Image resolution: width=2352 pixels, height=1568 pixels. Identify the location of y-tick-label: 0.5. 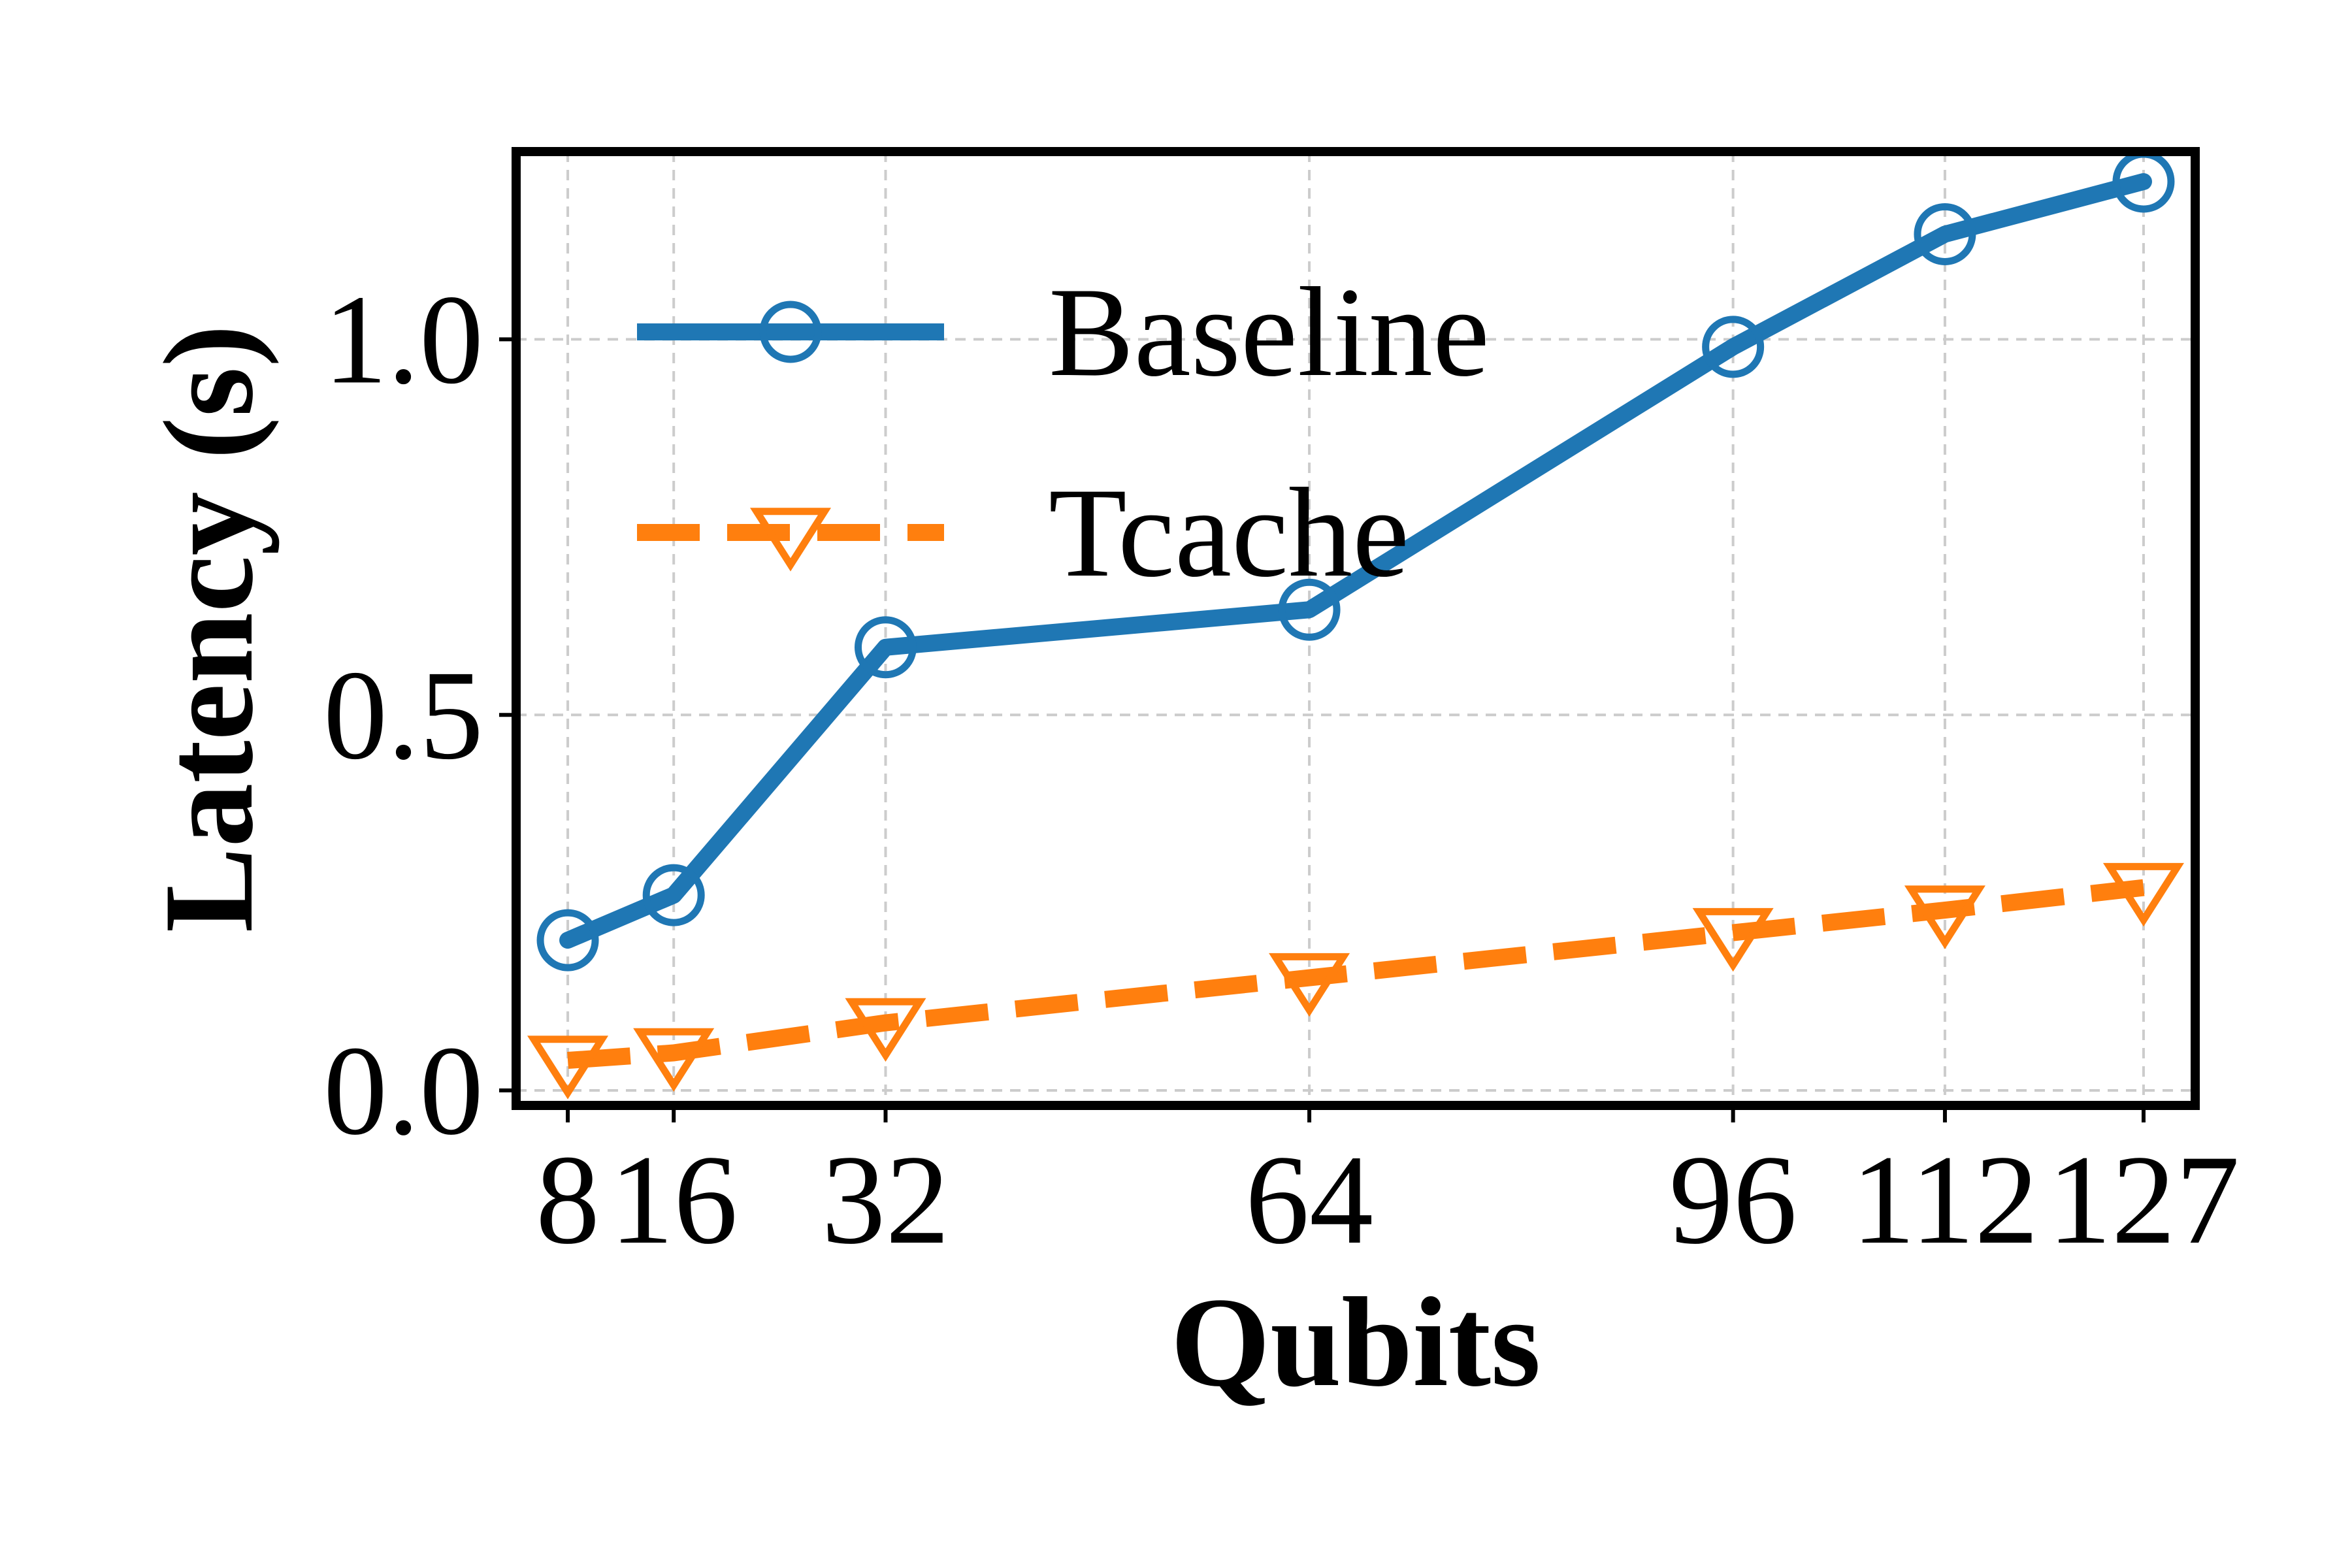
(403, 715).